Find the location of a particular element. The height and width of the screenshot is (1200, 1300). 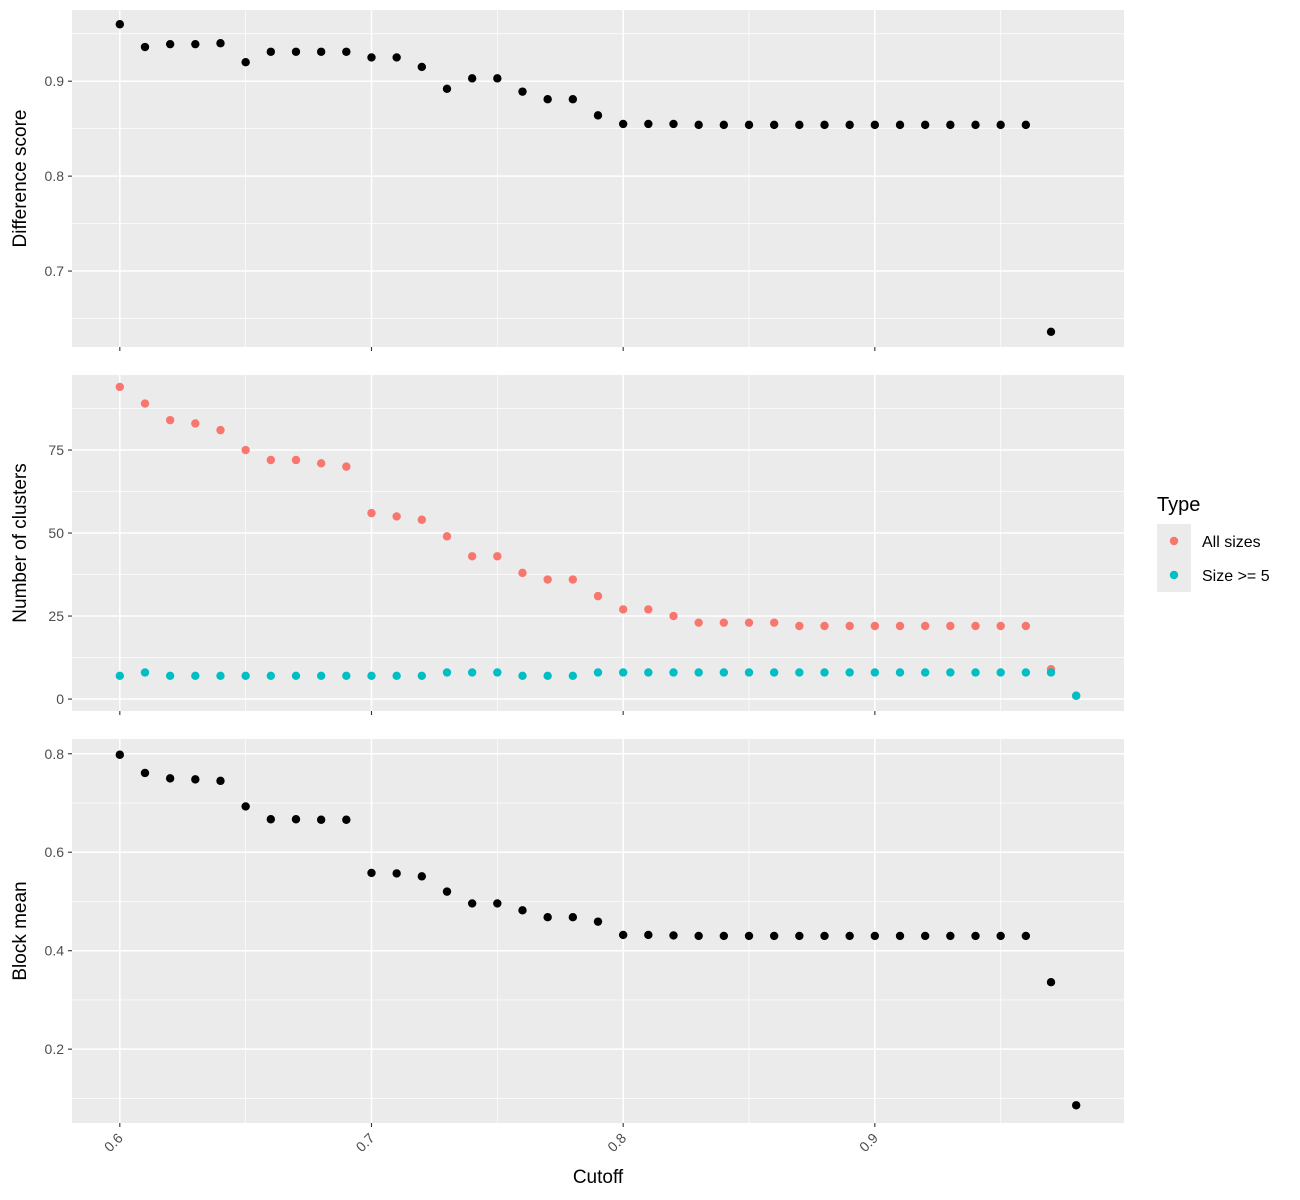

y-tick-label: 0.6 is located at coordinates (55, 852).